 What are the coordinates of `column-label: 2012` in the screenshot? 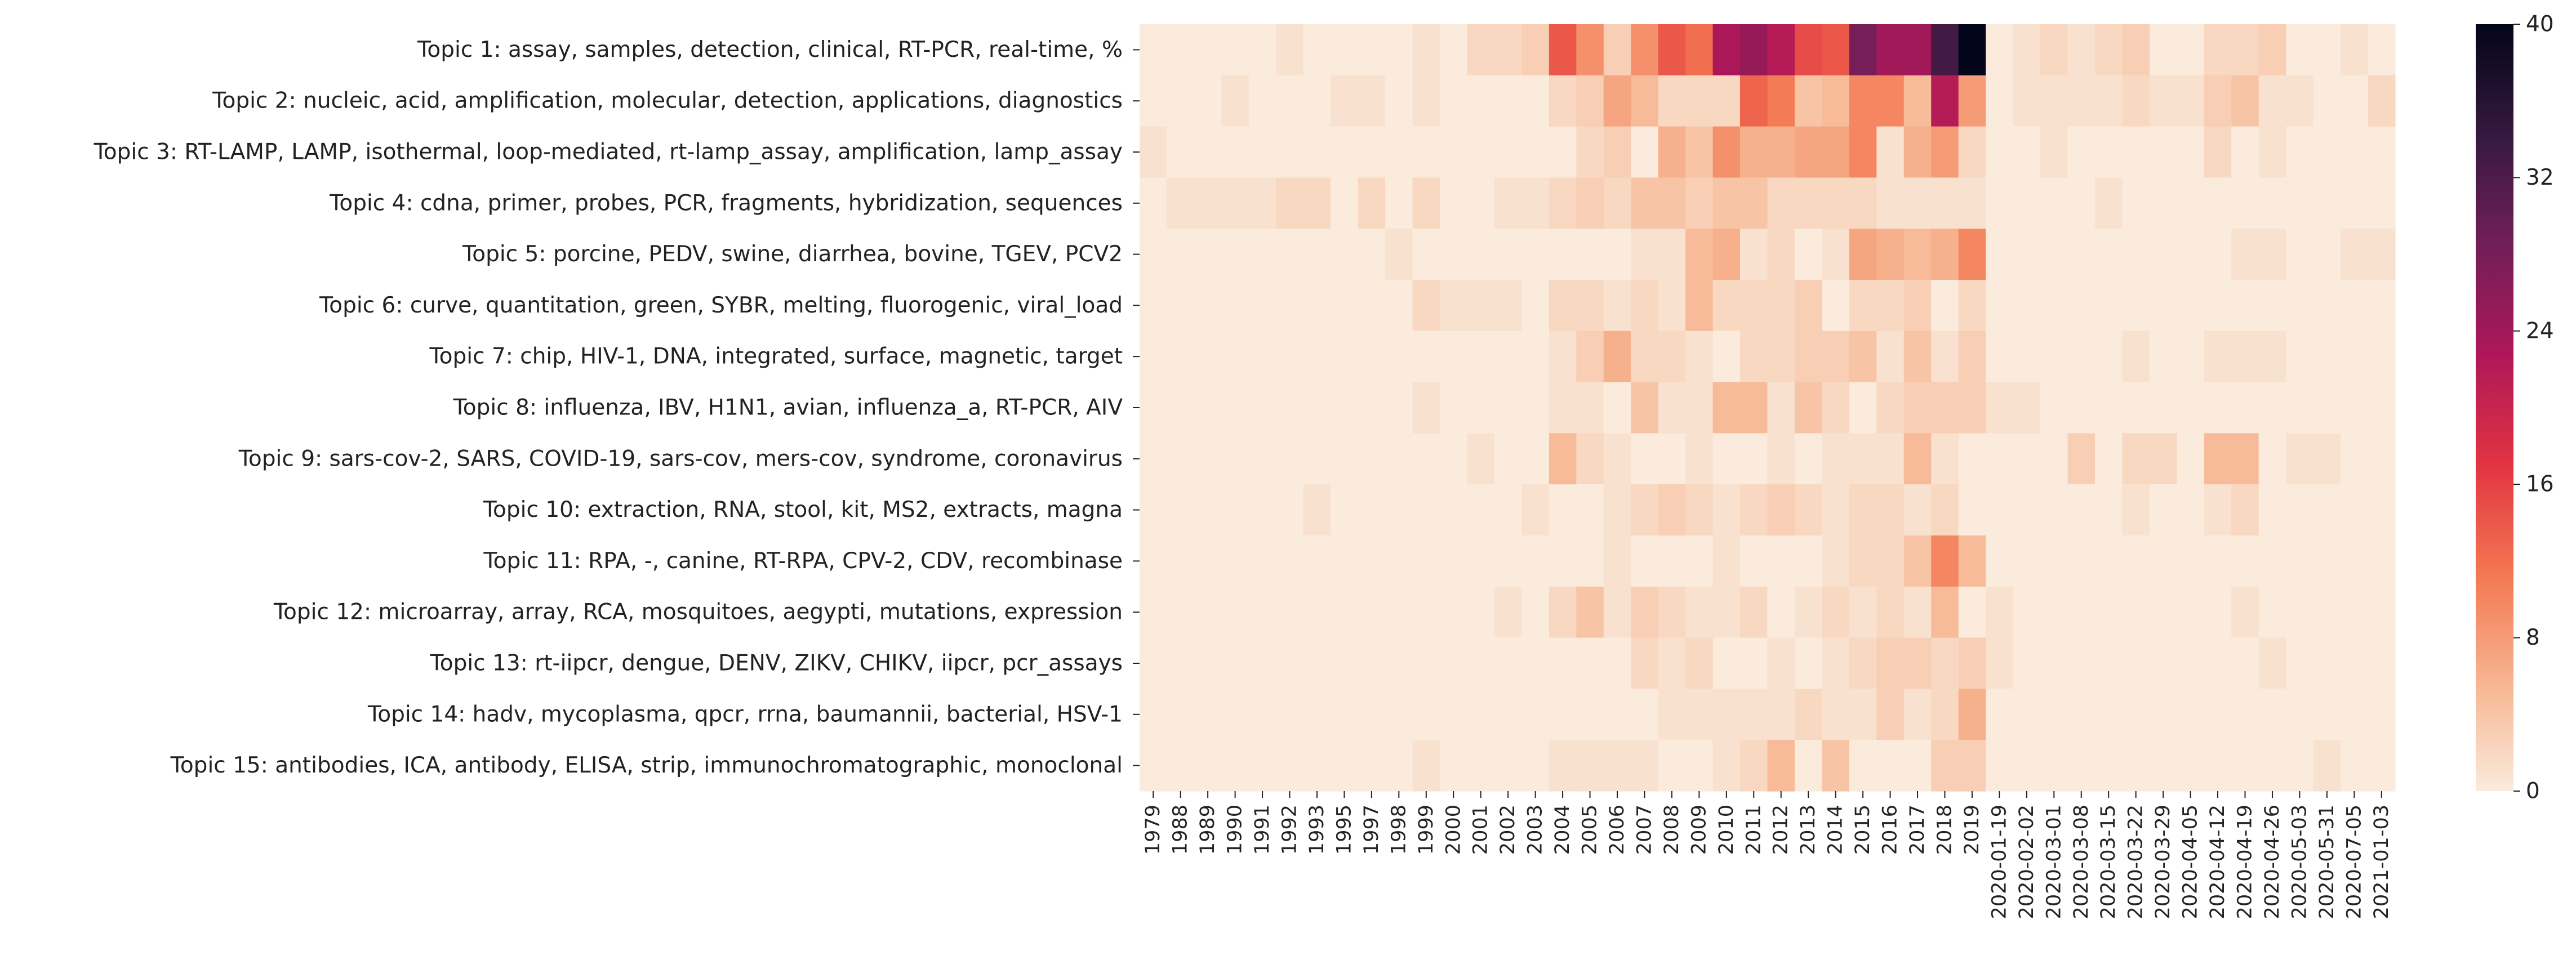 It's located at (1781, 830).